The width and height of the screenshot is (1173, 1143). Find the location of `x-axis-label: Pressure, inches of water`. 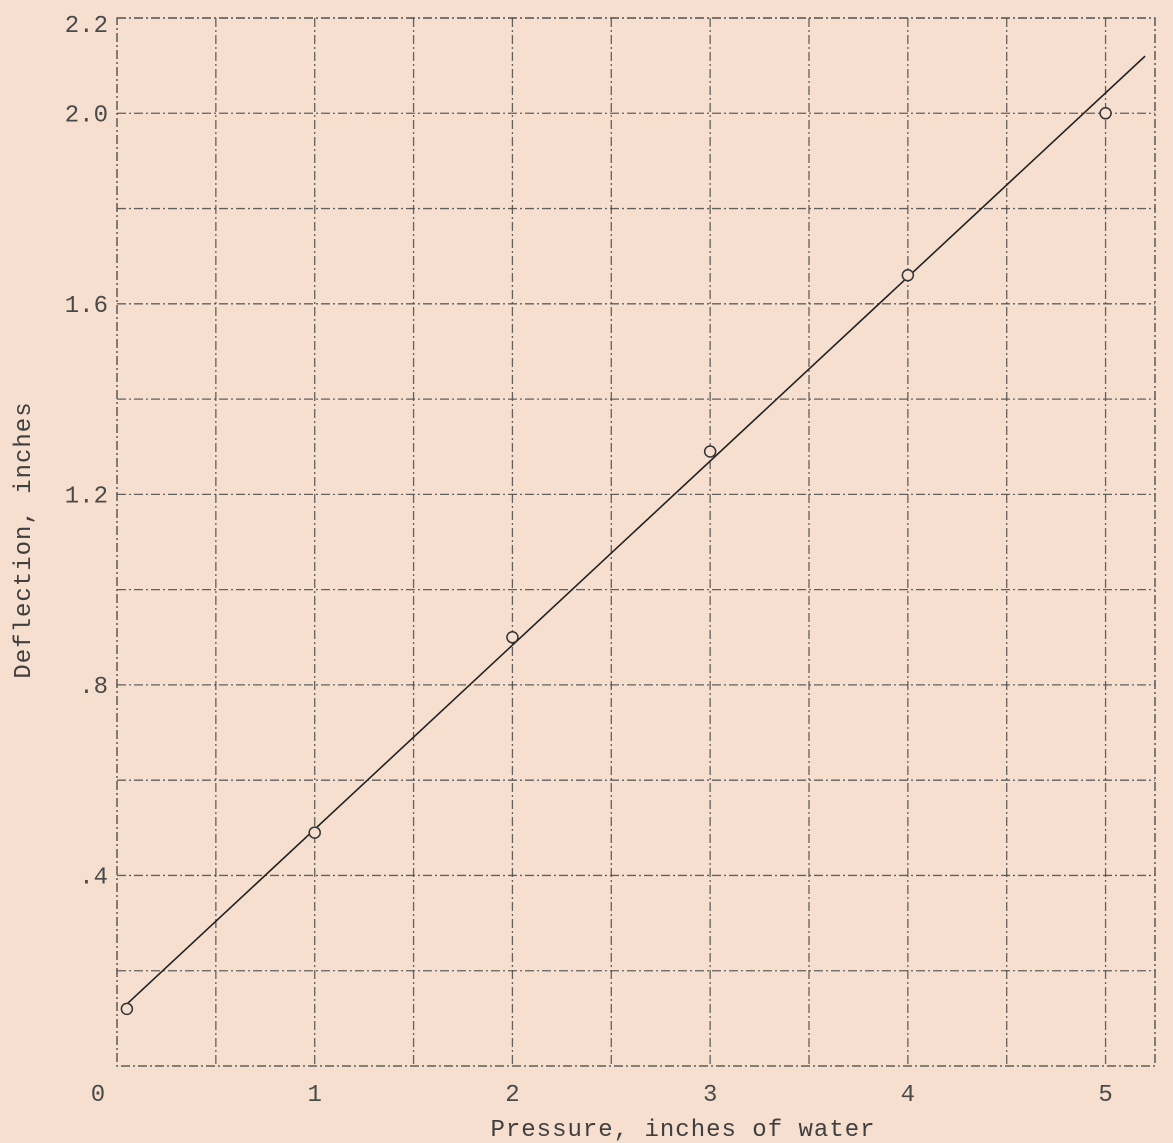

x-axis-label: Pressure, inches of water is located at coordinates (682, 1130).